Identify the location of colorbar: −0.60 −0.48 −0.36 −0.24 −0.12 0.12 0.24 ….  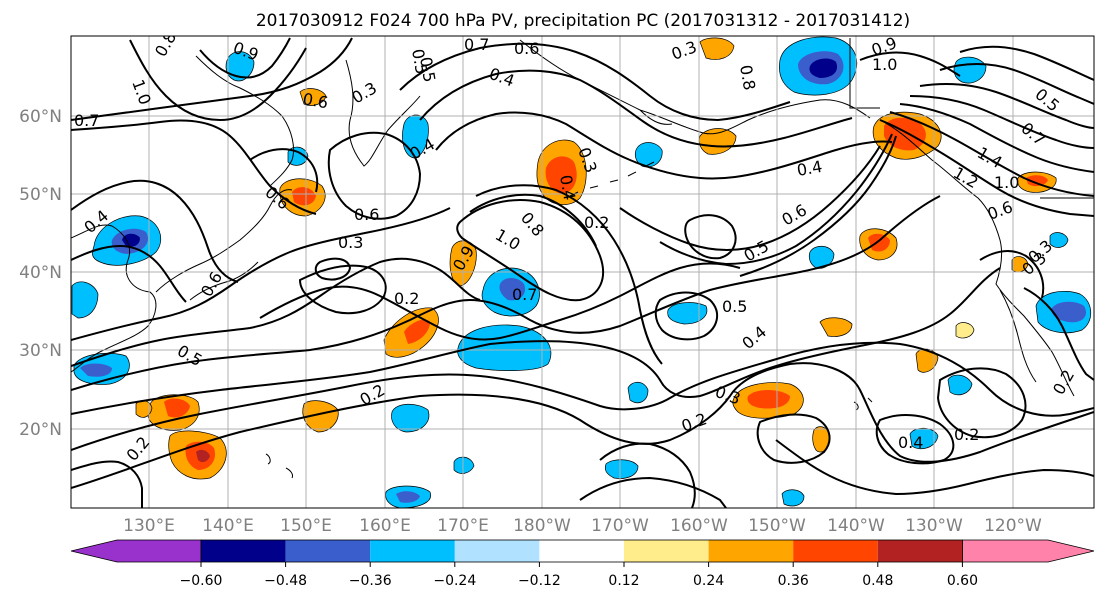
(582, 564).